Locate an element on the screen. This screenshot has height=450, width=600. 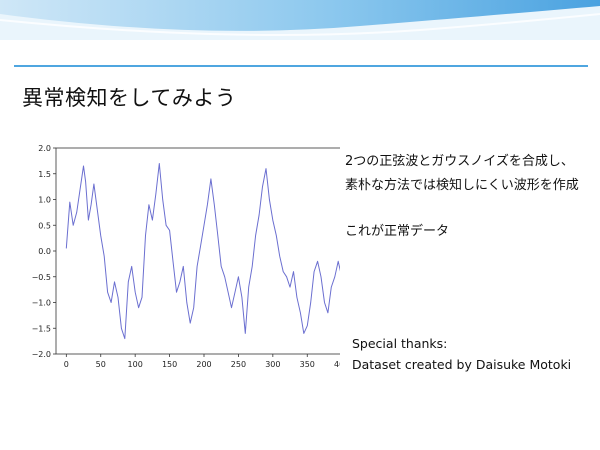
x-tick-label: 100 is located at coordinates (135, 364).